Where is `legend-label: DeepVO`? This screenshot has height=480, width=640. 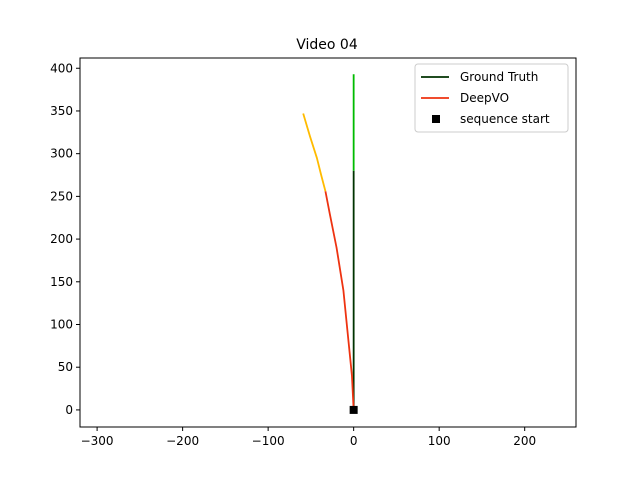 legend-label: DeepVO is located at coordinates (484, 98).